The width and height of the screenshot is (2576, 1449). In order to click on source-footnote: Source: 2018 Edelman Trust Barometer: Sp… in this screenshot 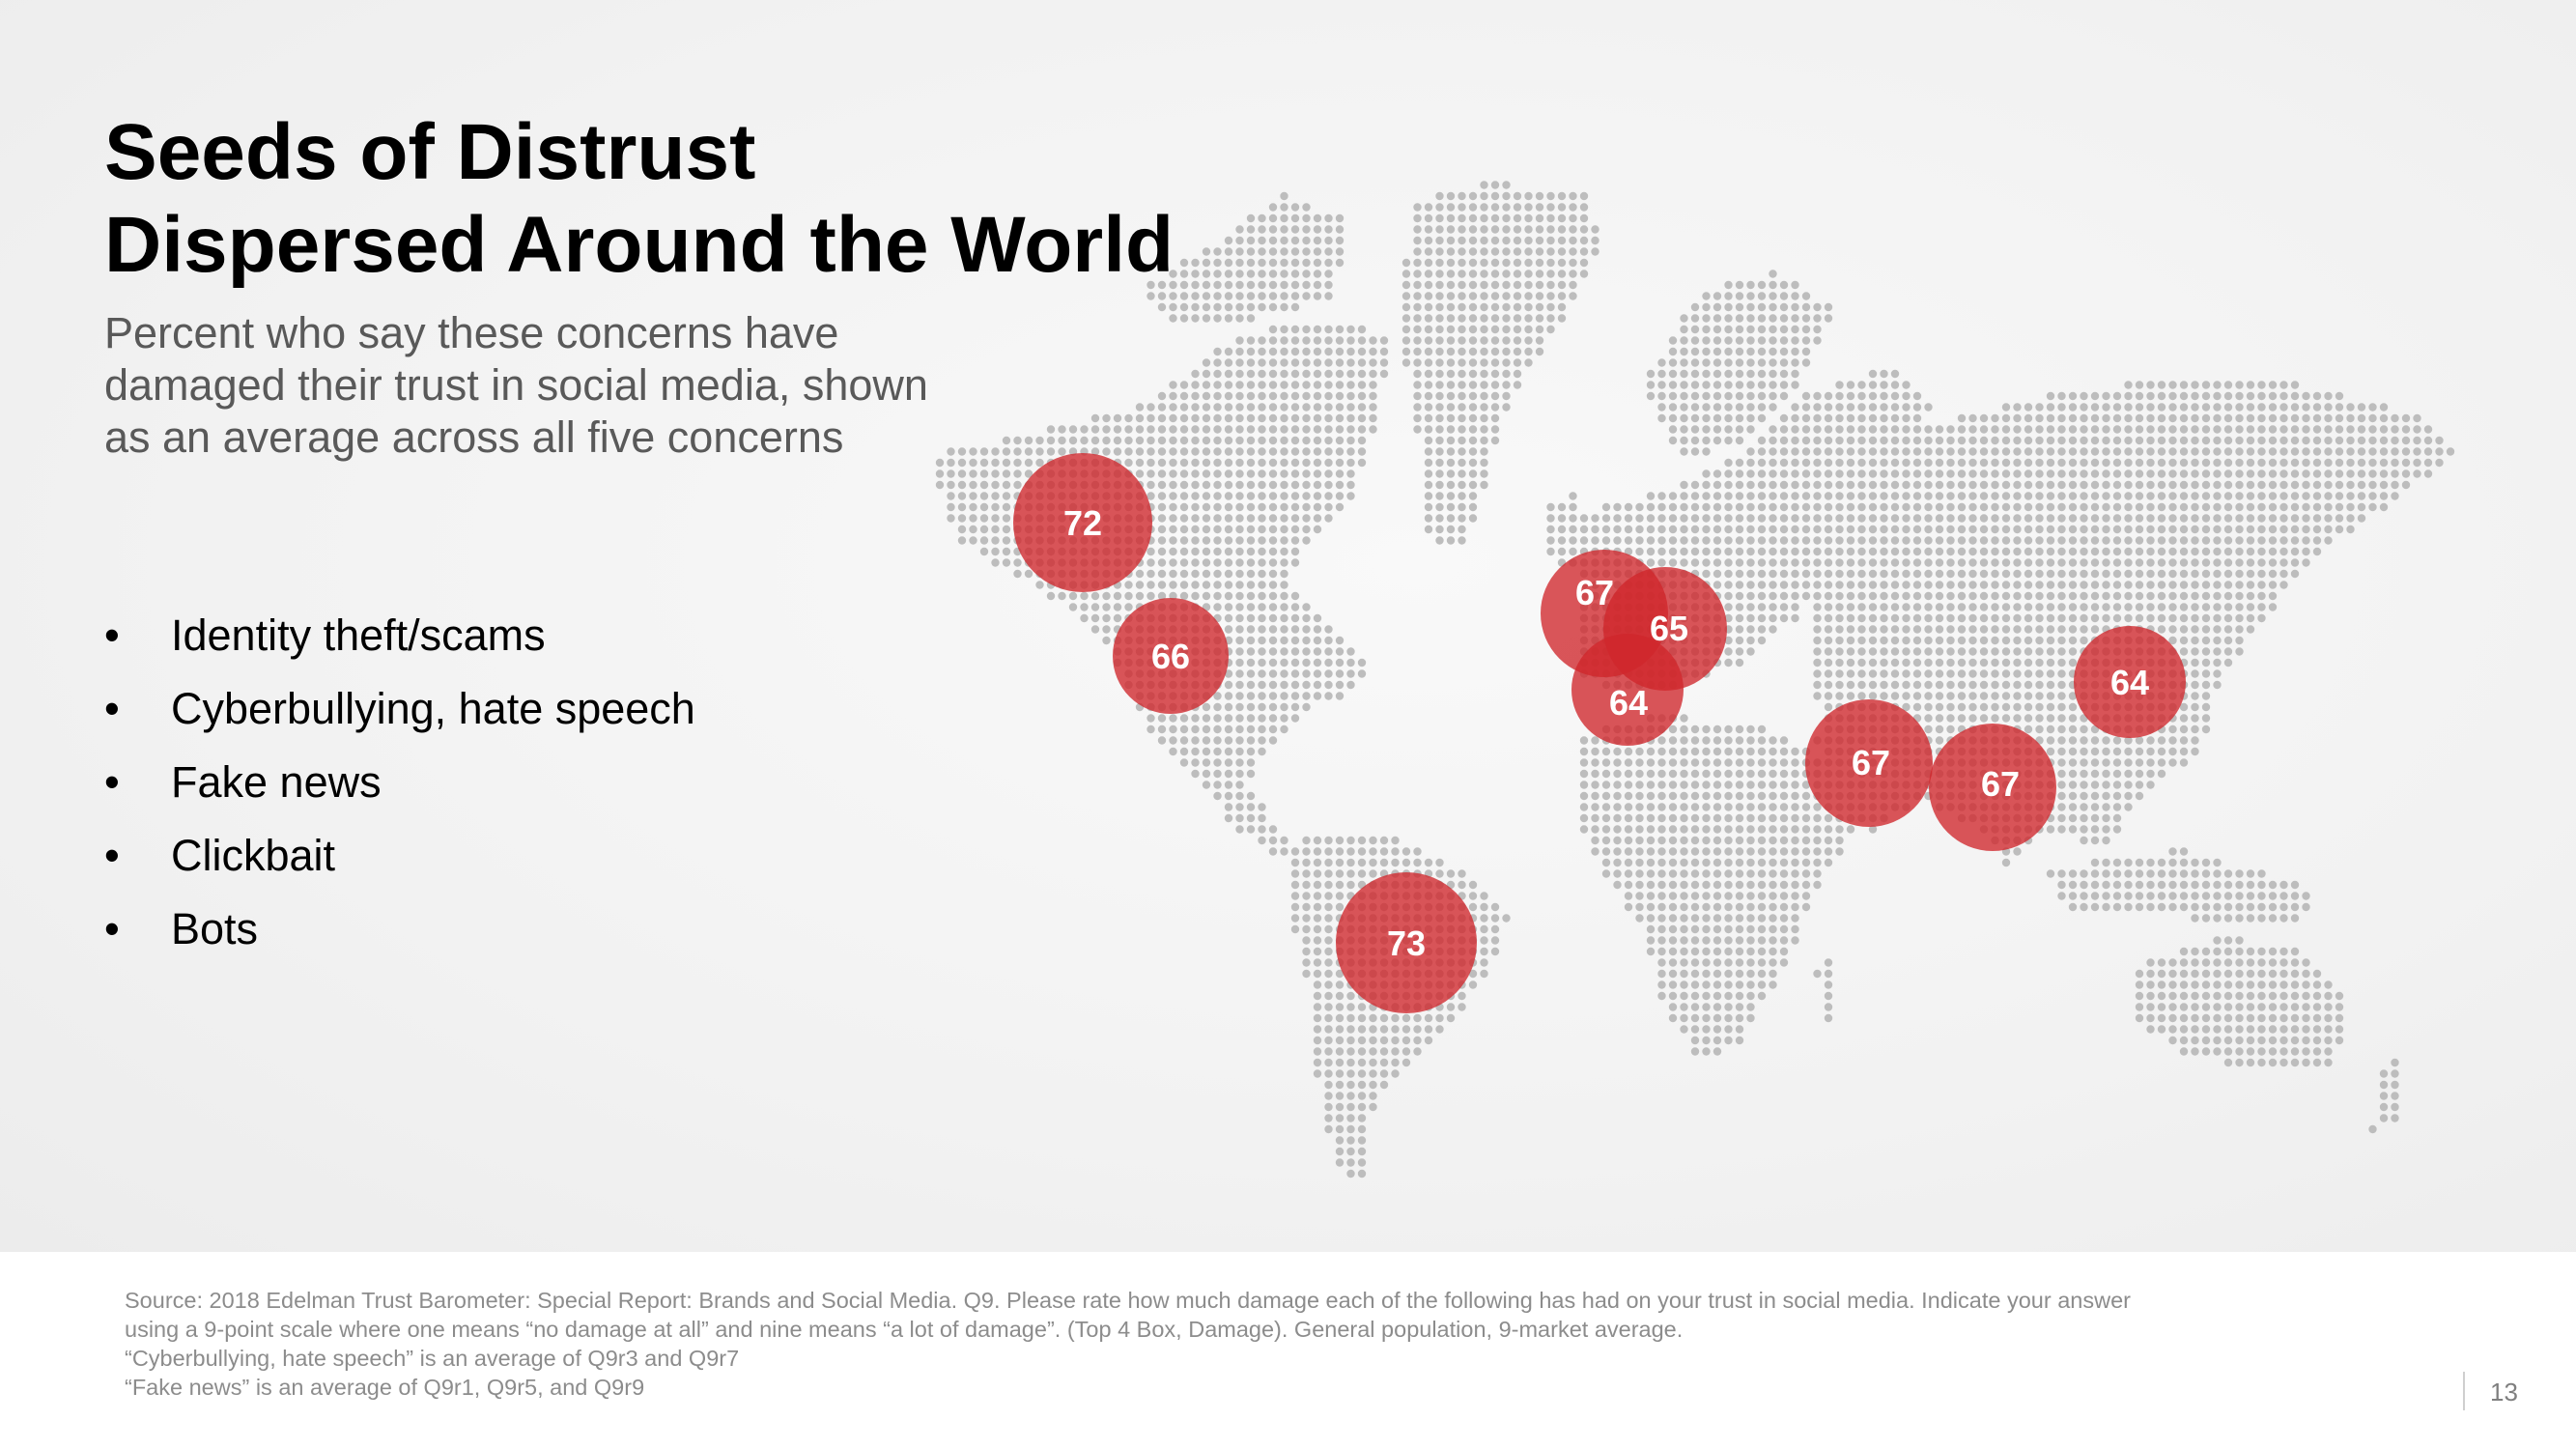, I will do `click(1284, 1344)`.